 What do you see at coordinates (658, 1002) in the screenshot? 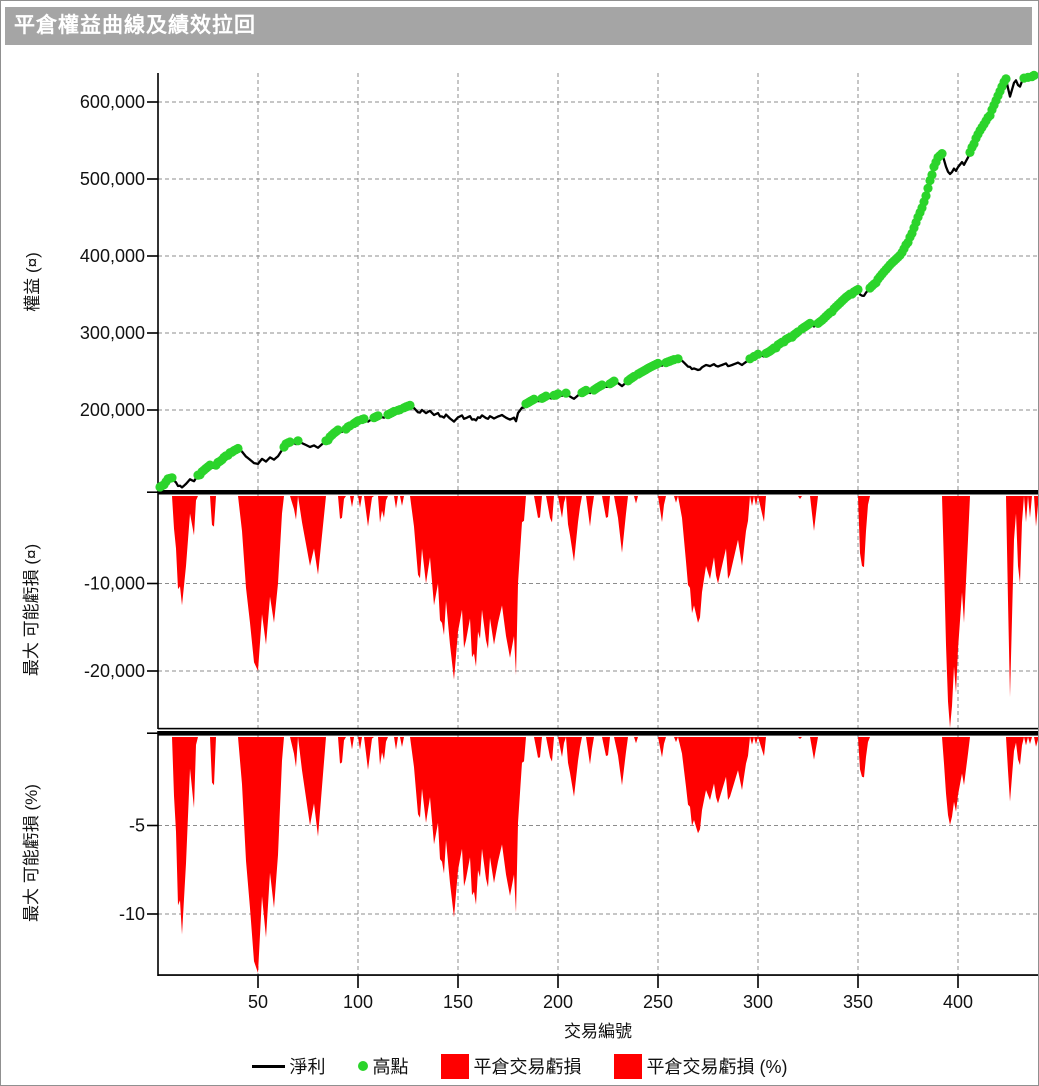
I see `x-tick-label: 250` at bounding box center [658, 1002].